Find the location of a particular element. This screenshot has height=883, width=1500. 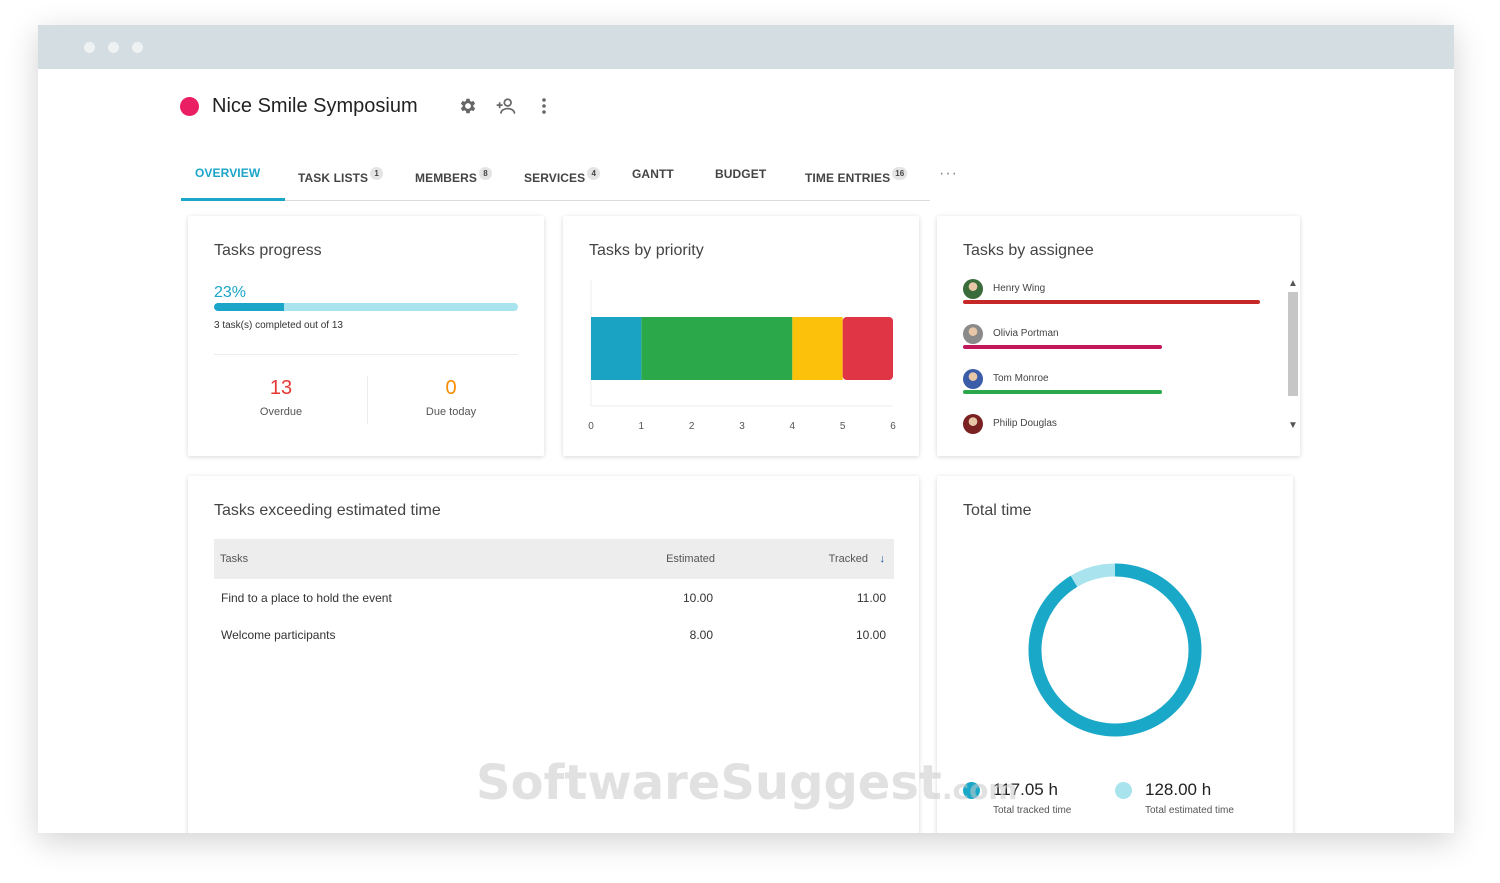

assignee-row: Henry Wing is located at coordinates (1113, 294).